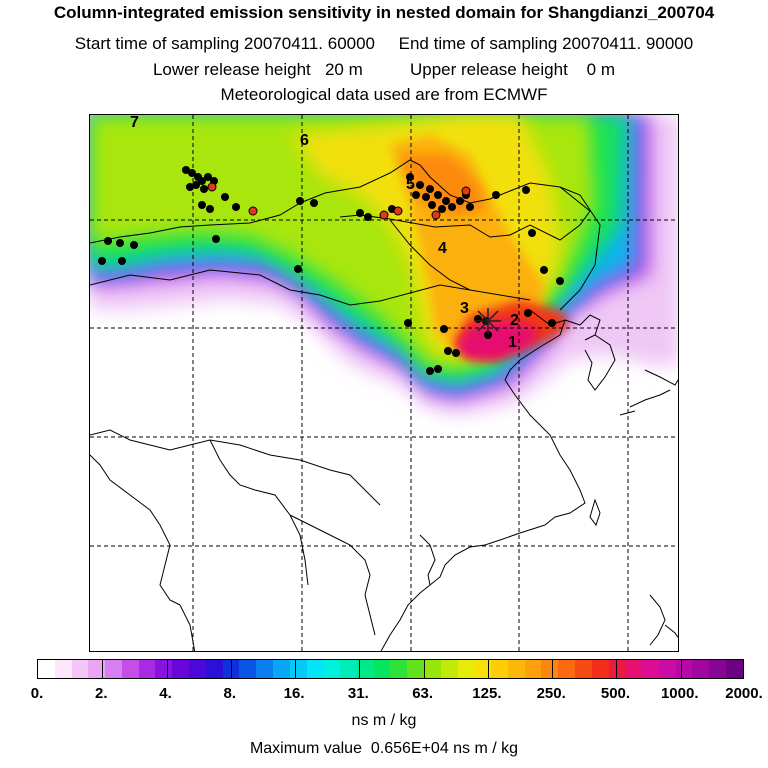 Image resolution: width=768 pixels, height=768 pixels. I want to click on map-label-1: 1, so click(512, 342).